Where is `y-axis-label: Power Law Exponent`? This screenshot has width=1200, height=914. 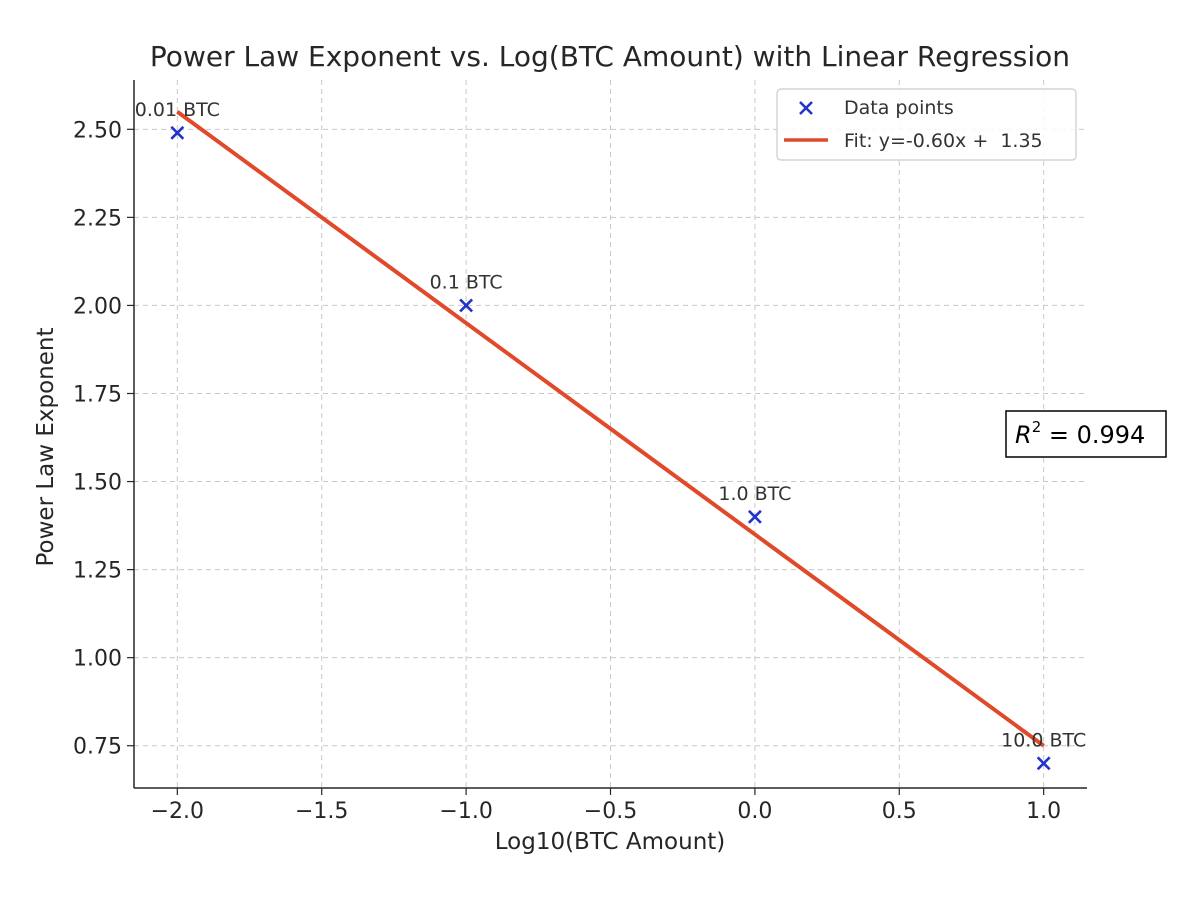 y-axis-label: Power Law Exponent is located at coordinates (46, 446).